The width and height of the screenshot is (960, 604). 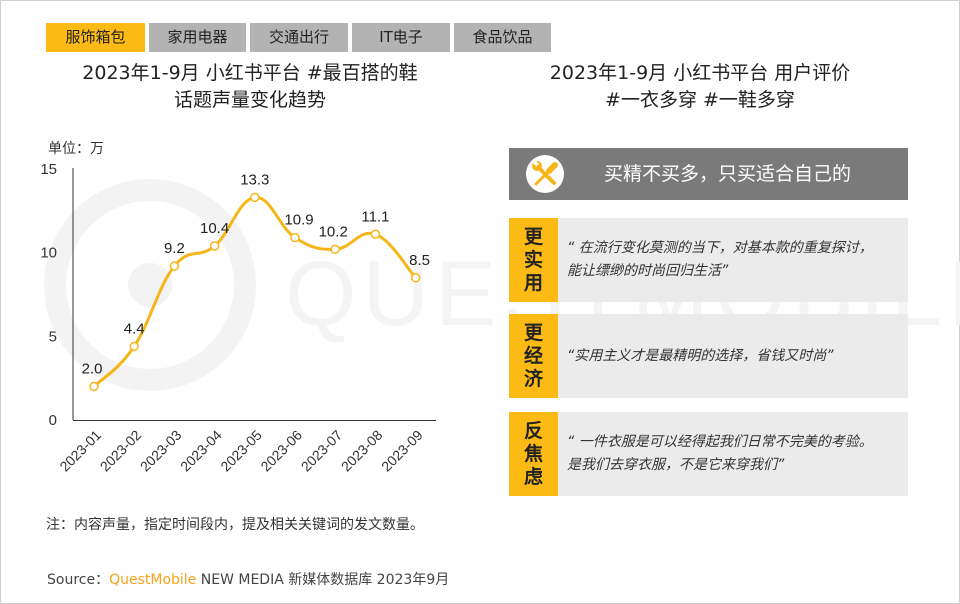 What do you see at coordinates (249, 100) in the screenshot?
I see `chart-title-line2: 话题声量变化趋势` at bounding box center [249, 100].